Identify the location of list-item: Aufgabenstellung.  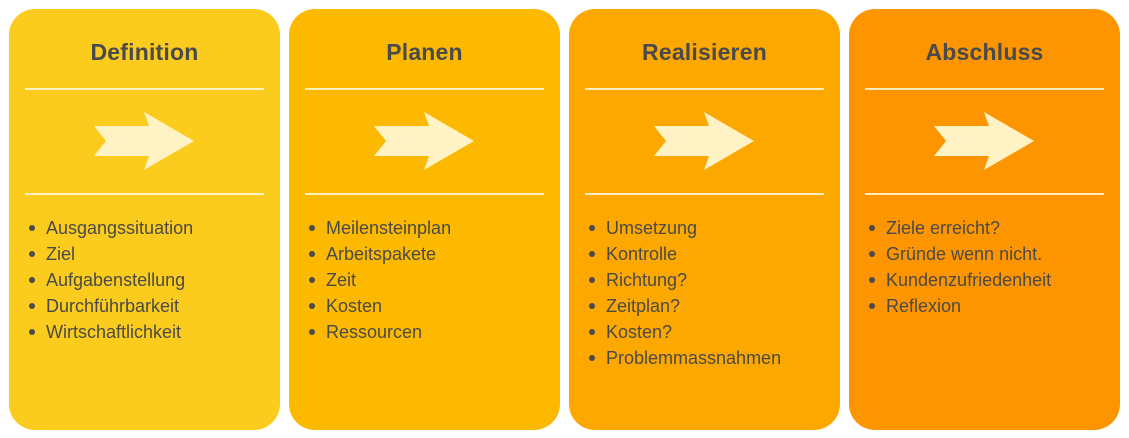
(110, 280).